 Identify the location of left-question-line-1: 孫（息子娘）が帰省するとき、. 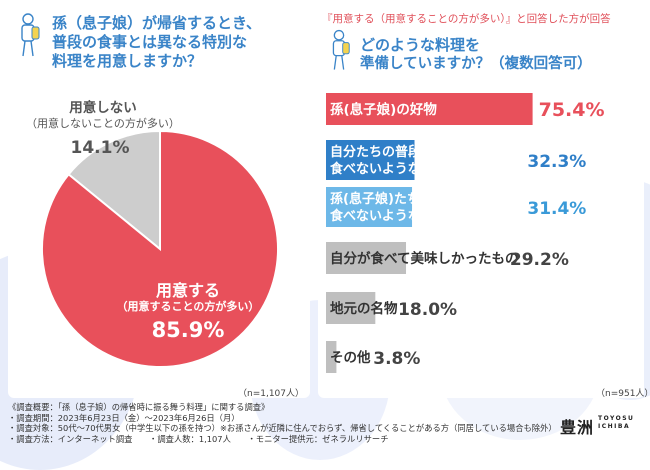
(156, 23).